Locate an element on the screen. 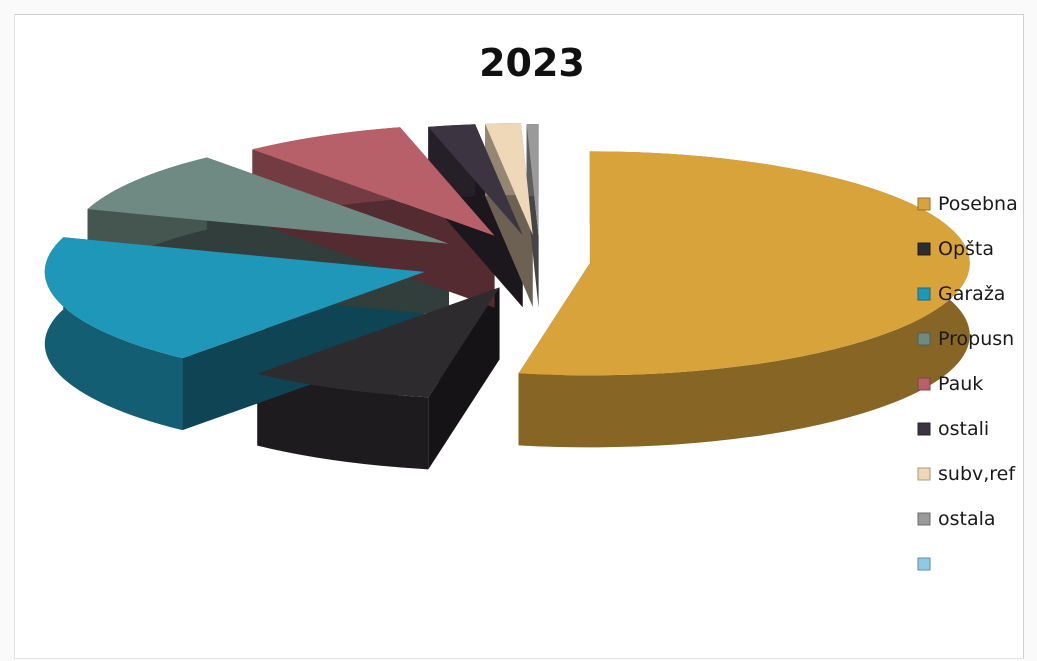 This screenshot has width=1037, height=661. legend-swatch-pauk is located at coordinates (924, 384).